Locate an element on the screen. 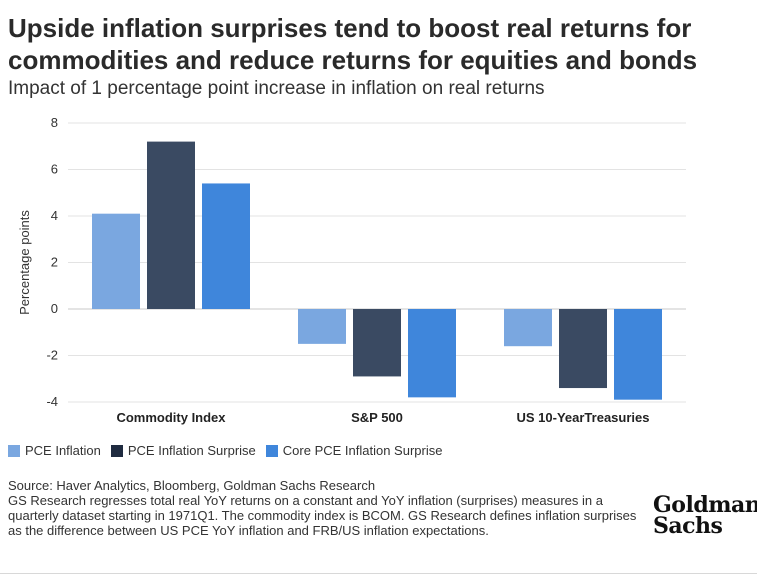 The width and height of the screenshot is (757, 576). y-axis-label: Percentage points is located at coordinates (24, 262).